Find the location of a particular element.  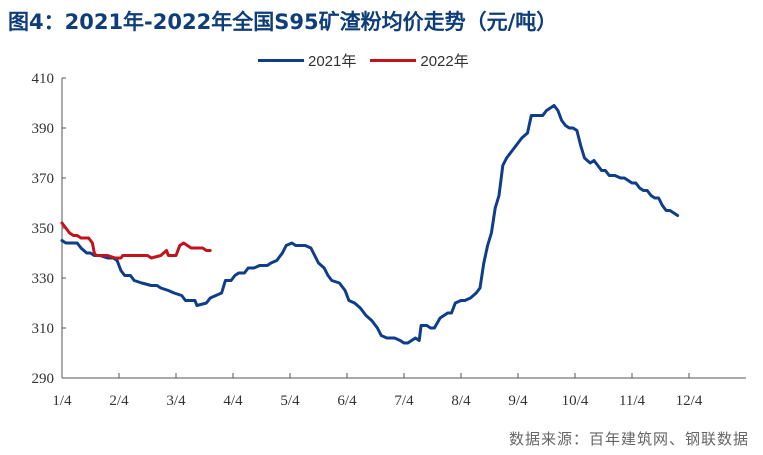

x-tick-label: 1/4 is located at coordinates (62, 401).